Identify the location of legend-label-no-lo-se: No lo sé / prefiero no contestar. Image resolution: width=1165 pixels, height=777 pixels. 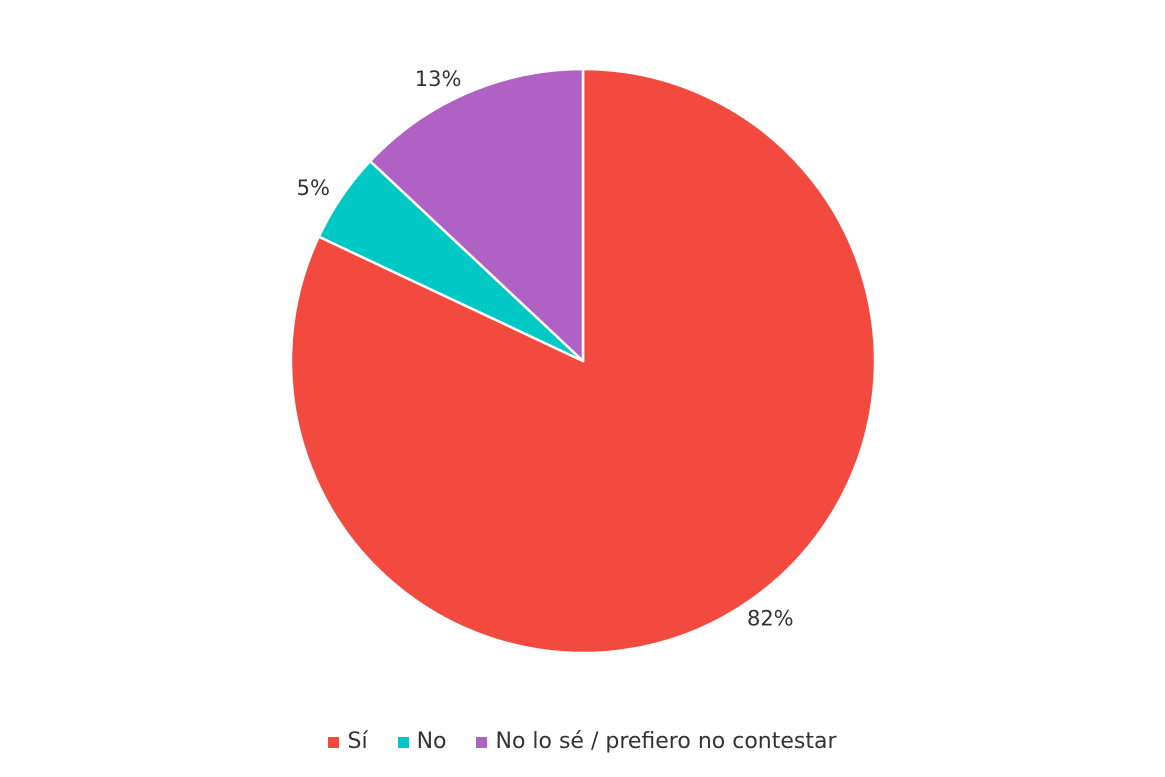
(666, 741).